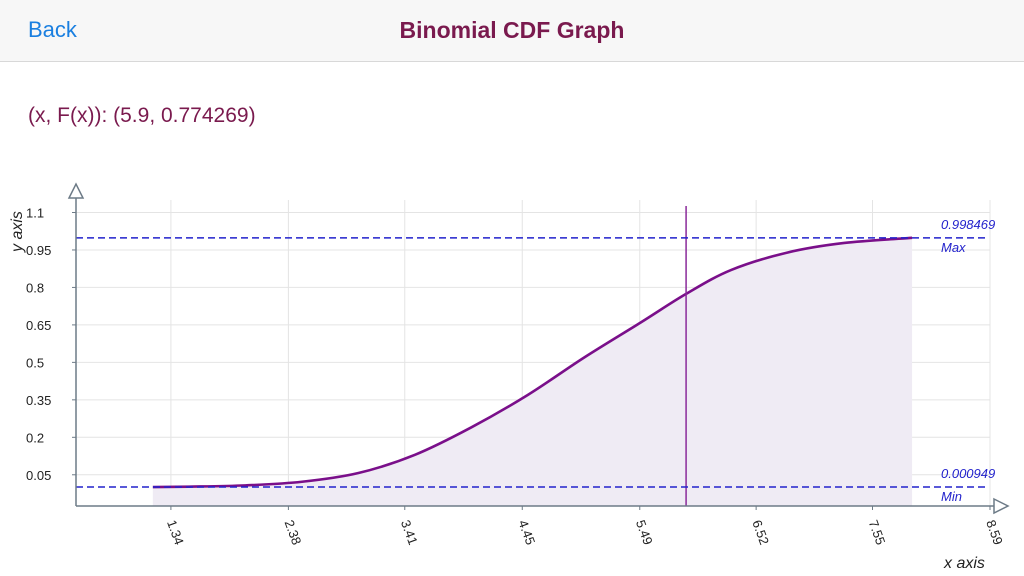  Describe the element at coordinates (35, 212) in the screenshot. I see `y-tick-label: 1.1` at that location.